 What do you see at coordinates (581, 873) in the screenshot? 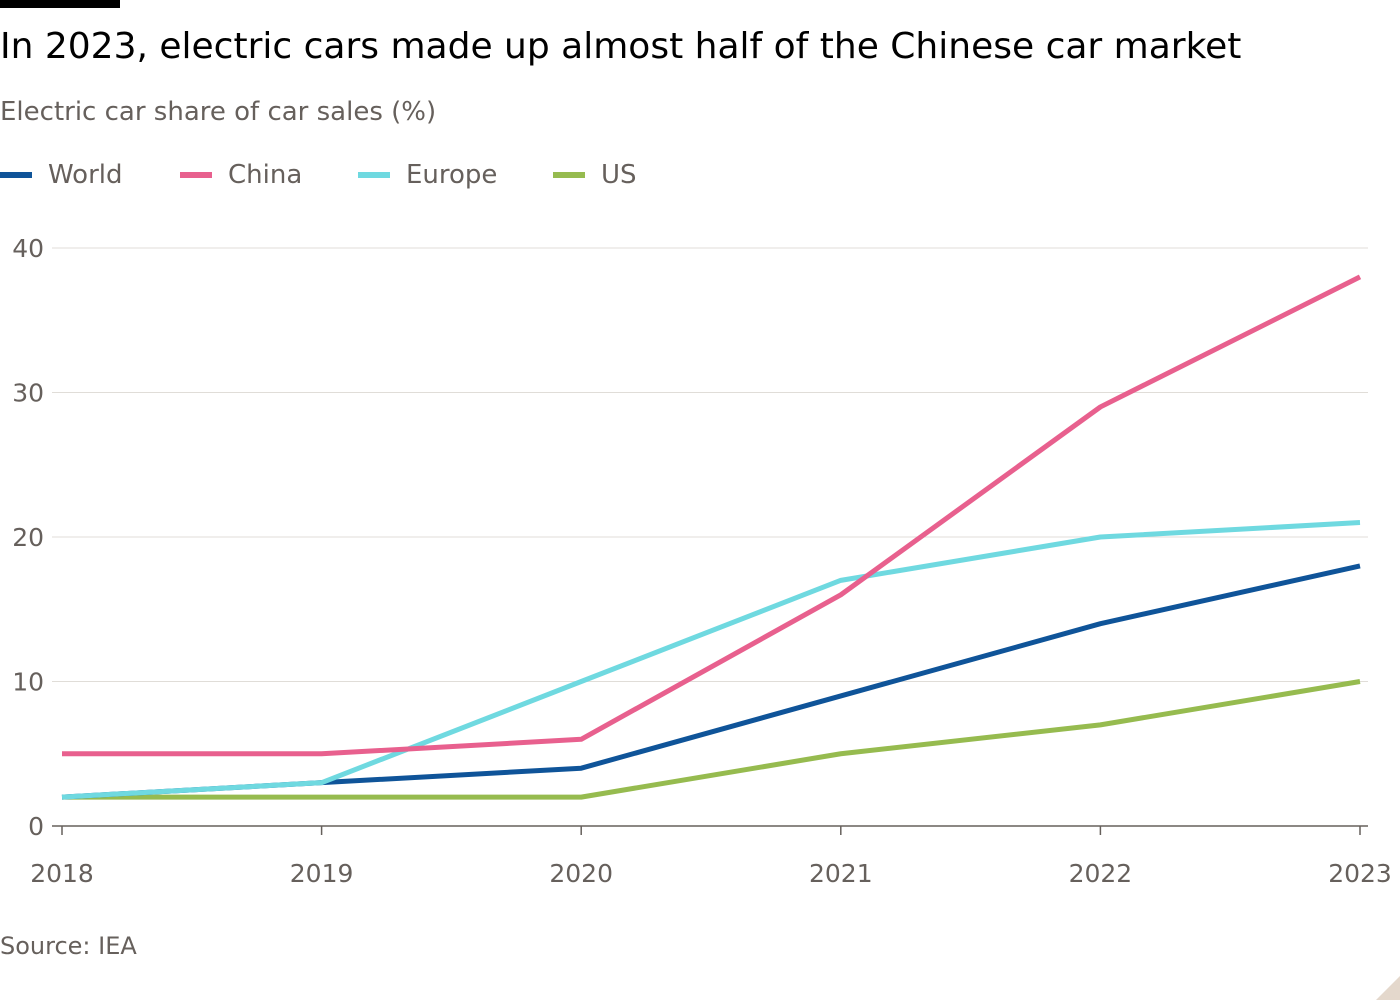
I see `x-tick-label: 2020` at bounding box center [581, 873].